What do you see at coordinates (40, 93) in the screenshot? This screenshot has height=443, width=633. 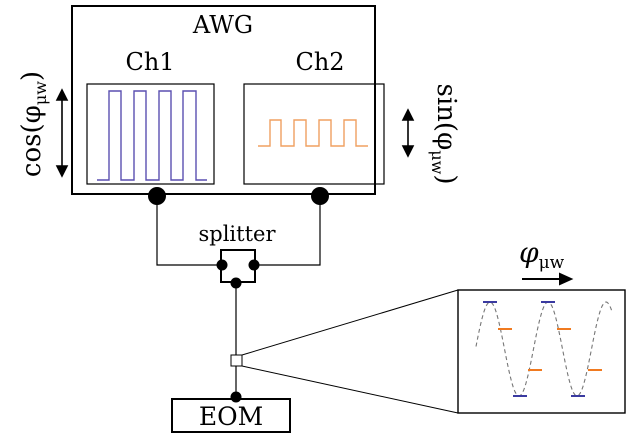 I see `cos-label-sub: μw` at bounding box center [40, 93].